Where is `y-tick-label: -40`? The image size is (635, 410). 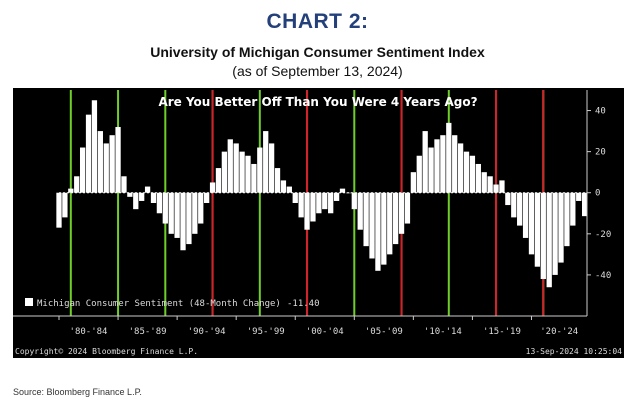 y-tick-label: -40 is located at coordinates (603, 276).